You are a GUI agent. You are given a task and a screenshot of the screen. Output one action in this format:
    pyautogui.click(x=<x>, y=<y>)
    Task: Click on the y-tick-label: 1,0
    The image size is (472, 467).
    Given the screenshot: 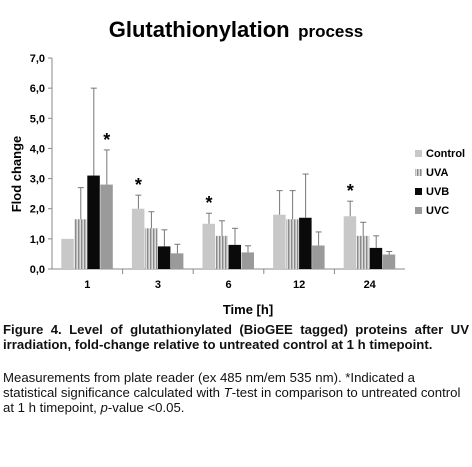 What is the action you would take?
    pyautogui.click(x=37, y=240)
    